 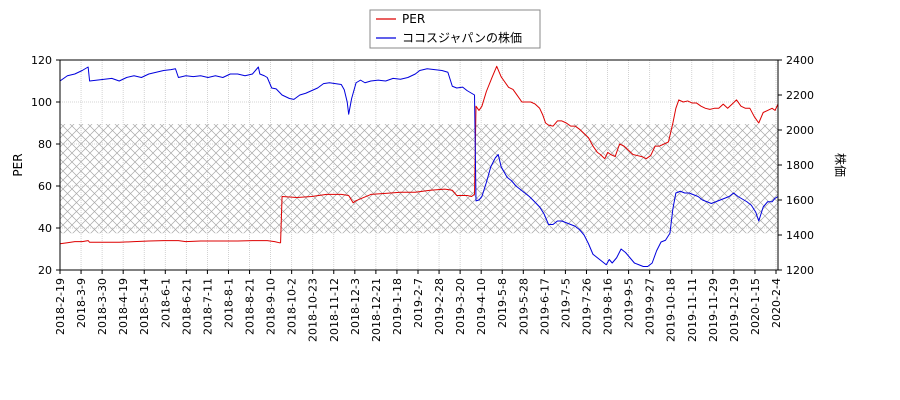 I want to click on left-axis-title: PER, so click(x=18, y=164).